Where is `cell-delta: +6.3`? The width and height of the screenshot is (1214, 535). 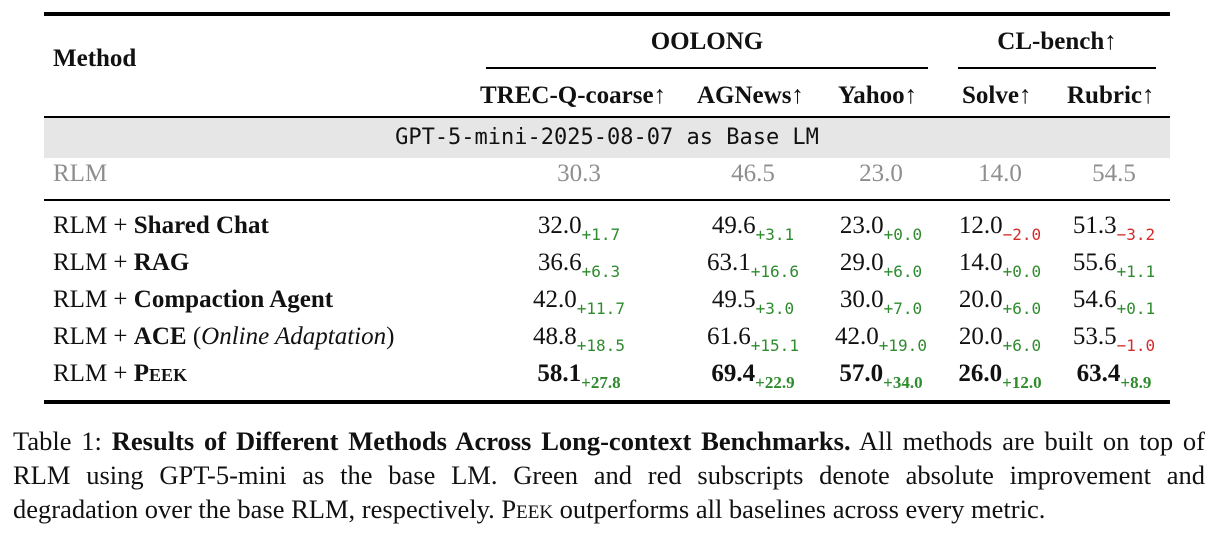 cell-delta: +6.3 is located at coordinates (601, 271).